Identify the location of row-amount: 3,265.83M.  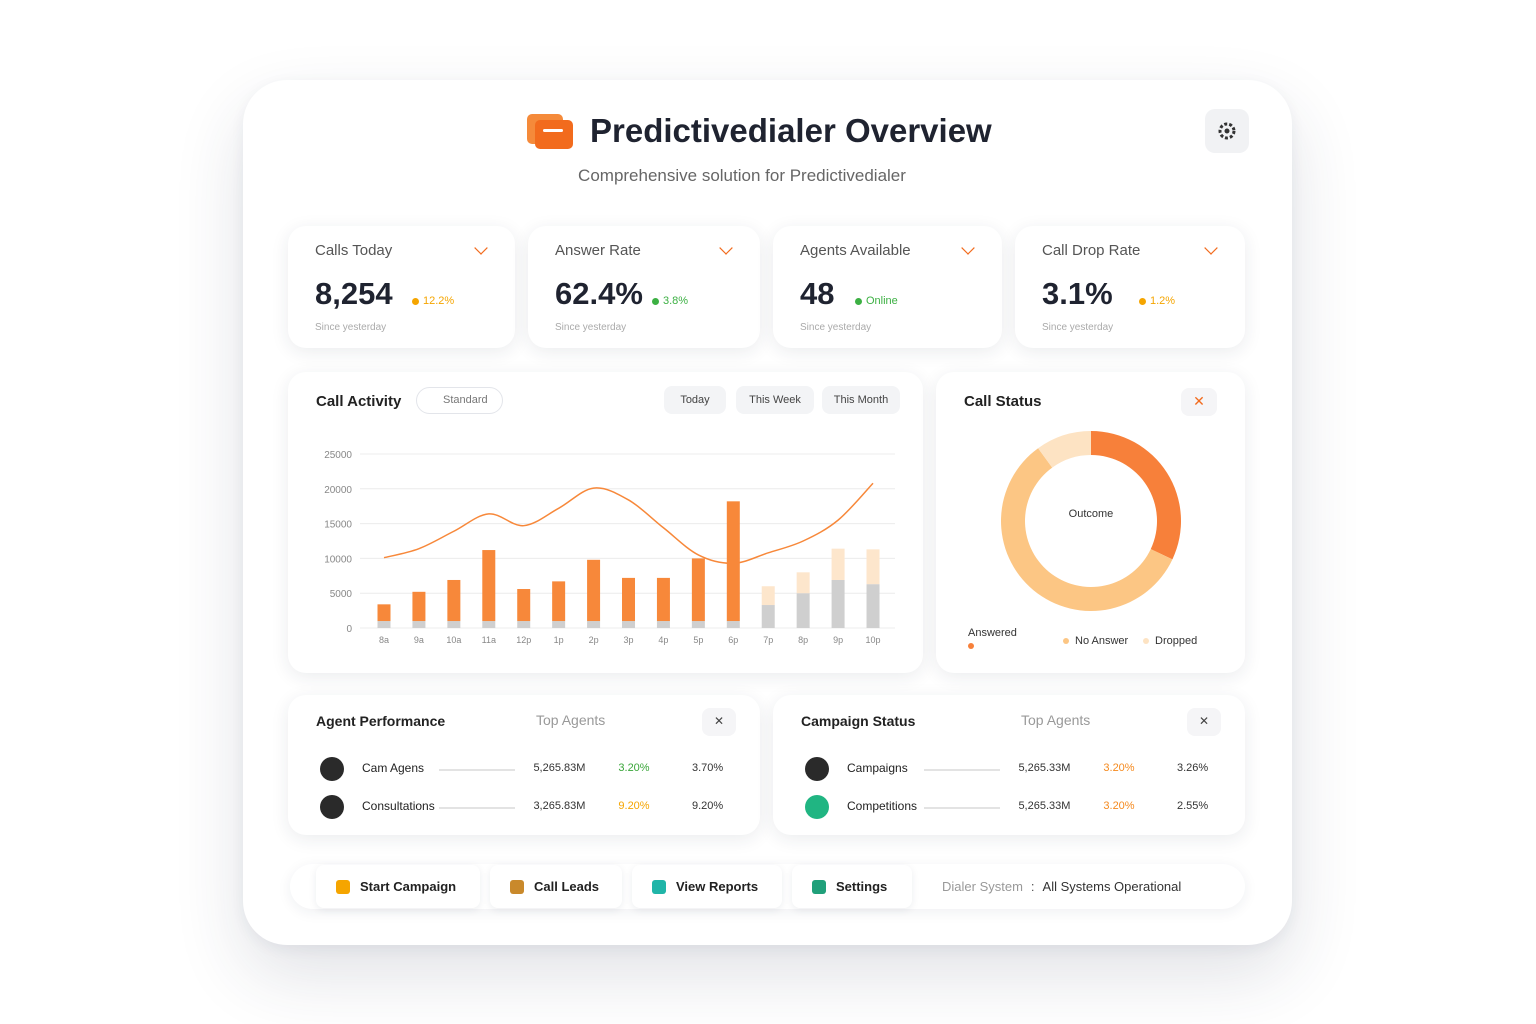
(559, 806).